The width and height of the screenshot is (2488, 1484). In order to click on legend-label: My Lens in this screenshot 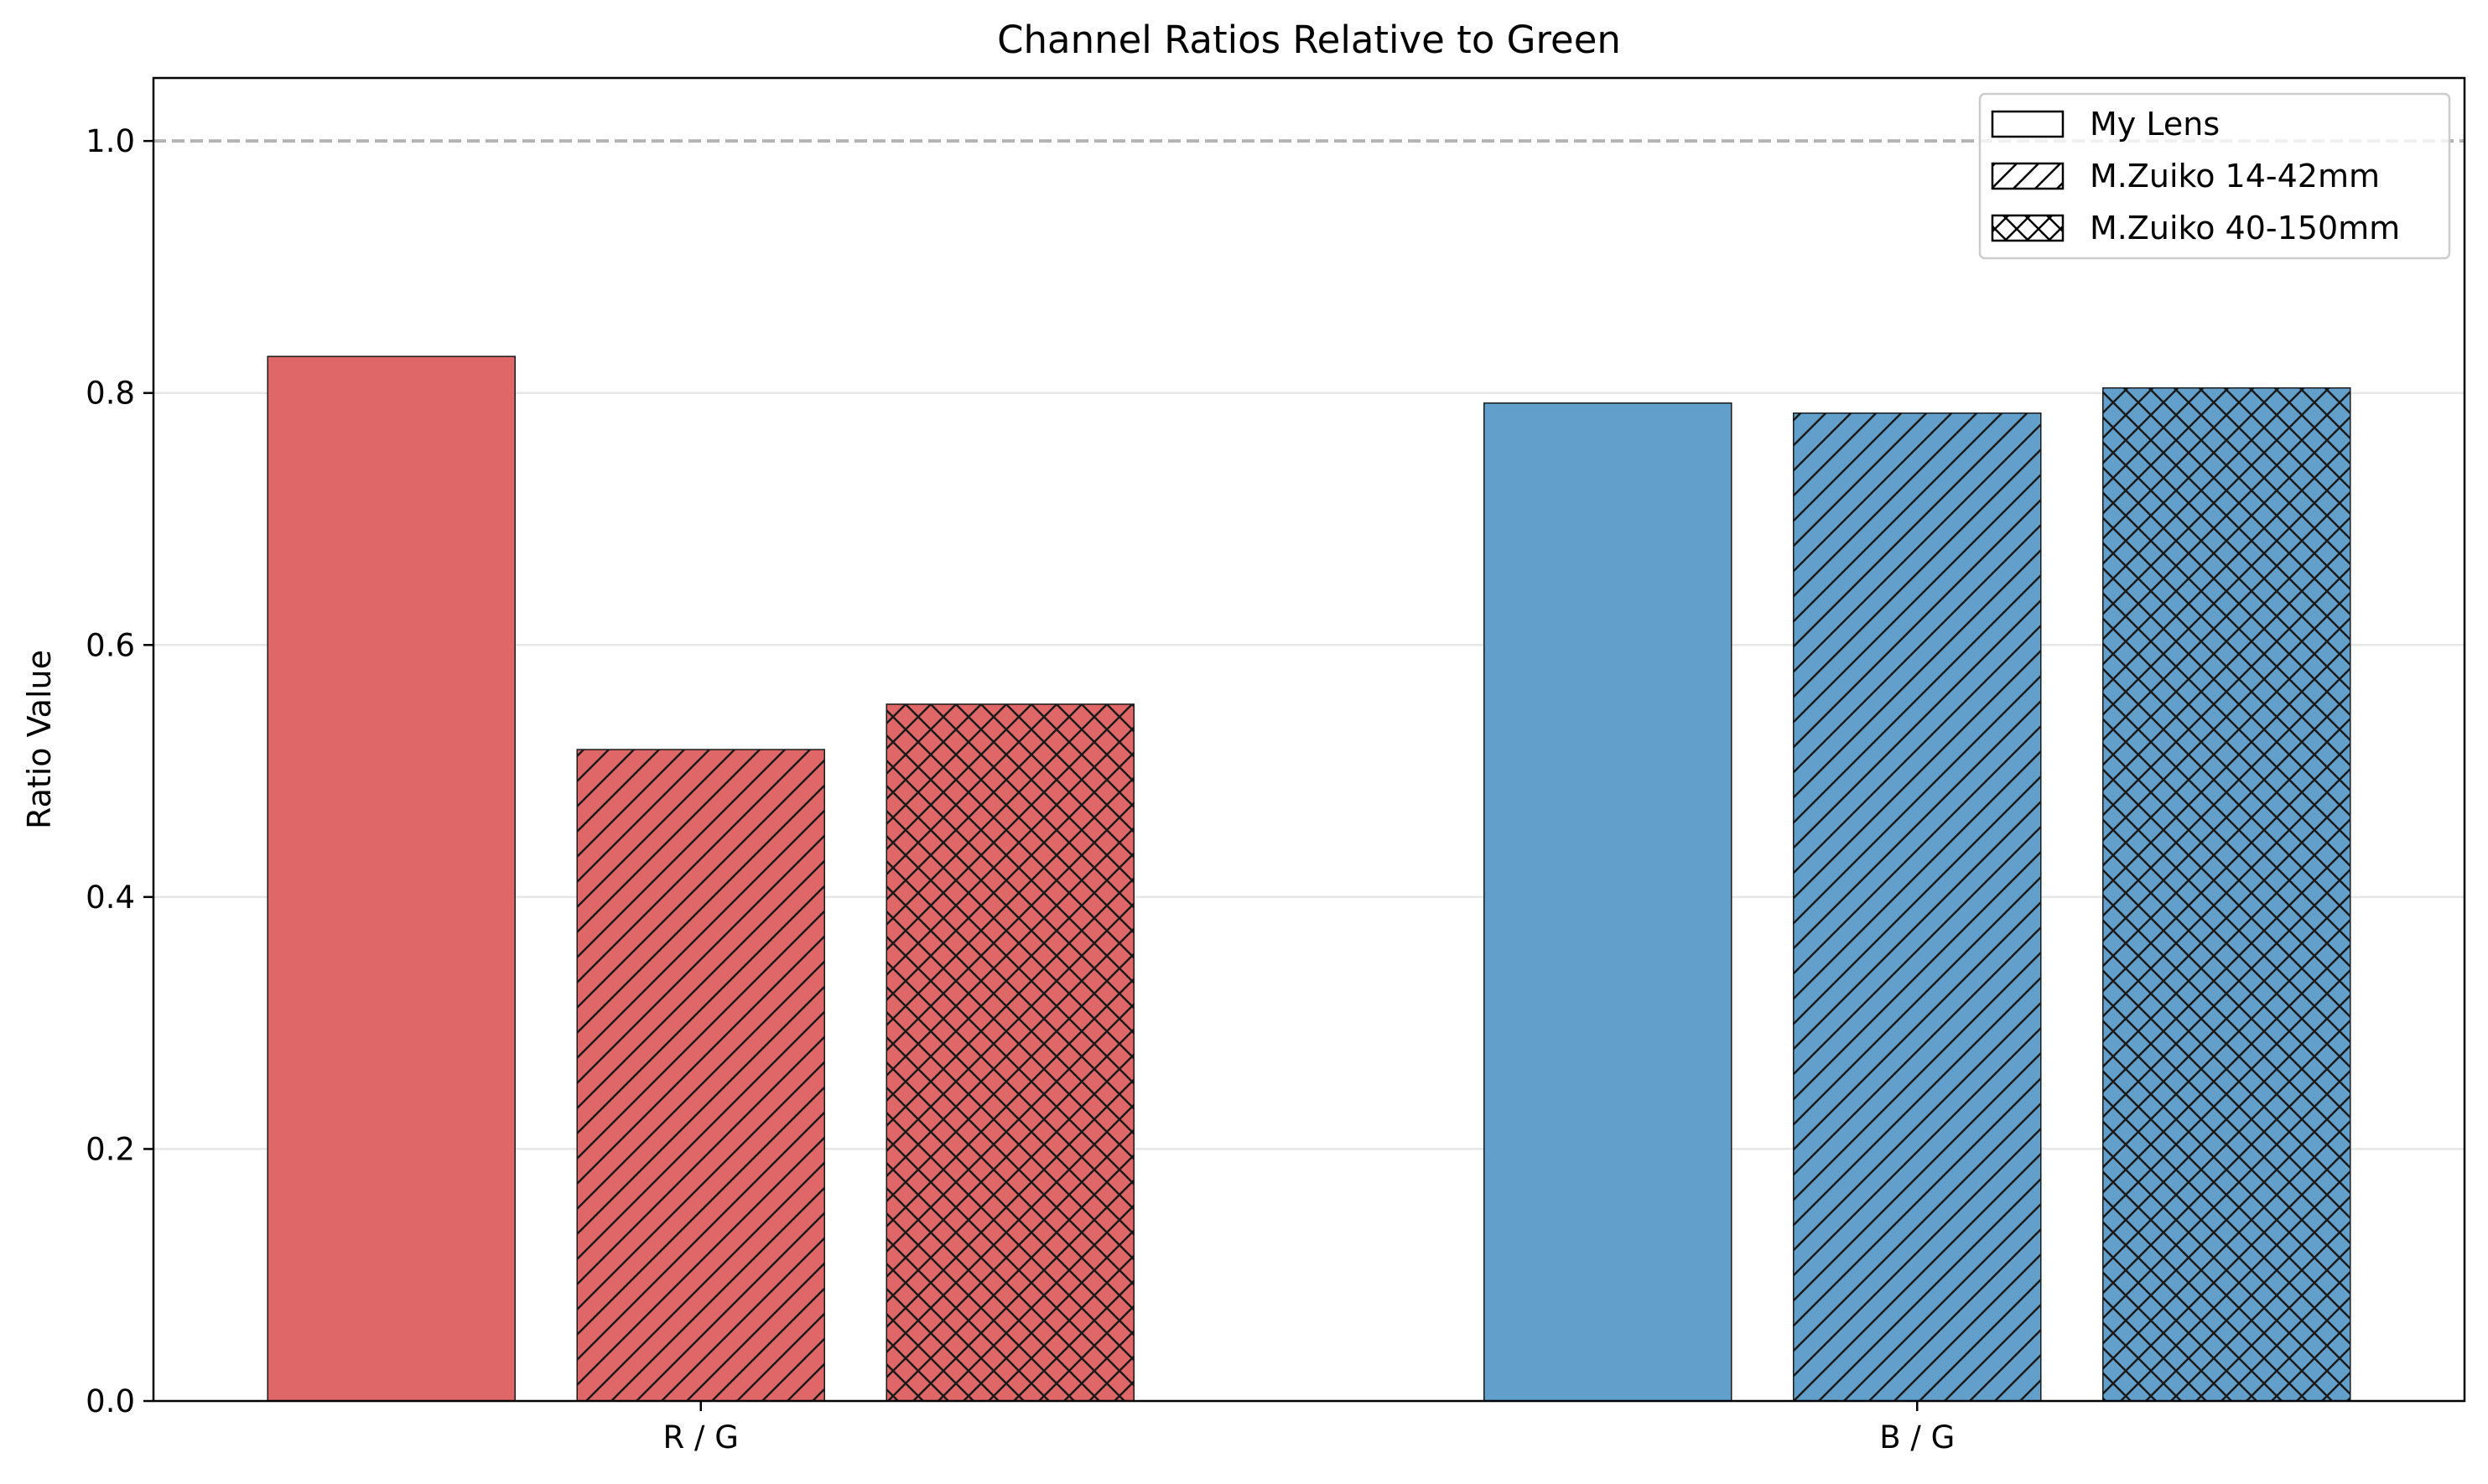, I will do `click(2155, 124)`.